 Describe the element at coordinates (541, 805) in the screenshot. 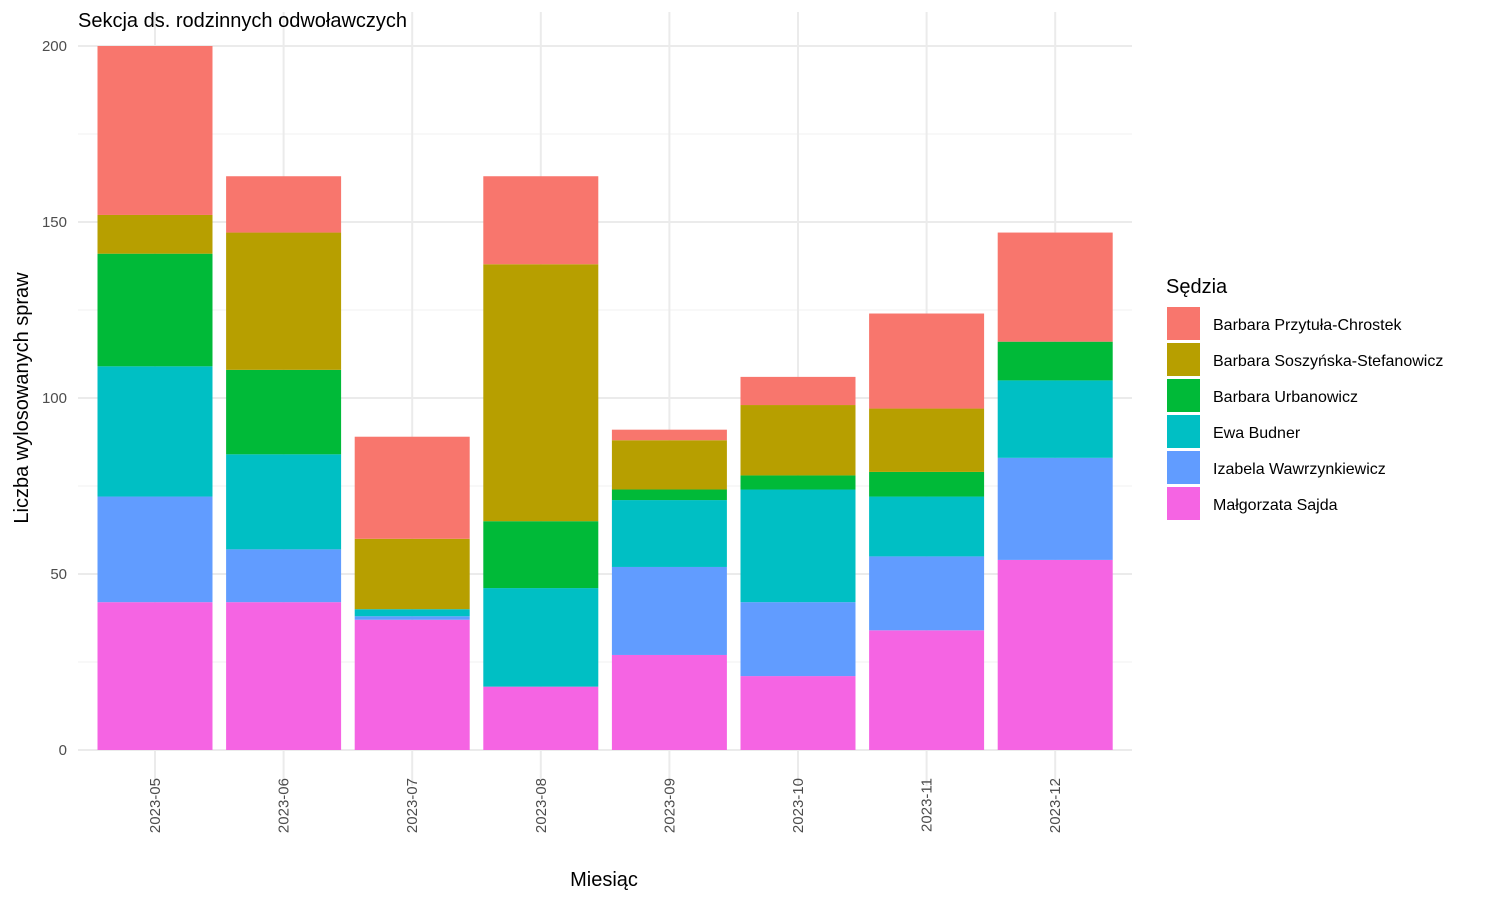

I see `x-tick-label: 2023-08` at that location.